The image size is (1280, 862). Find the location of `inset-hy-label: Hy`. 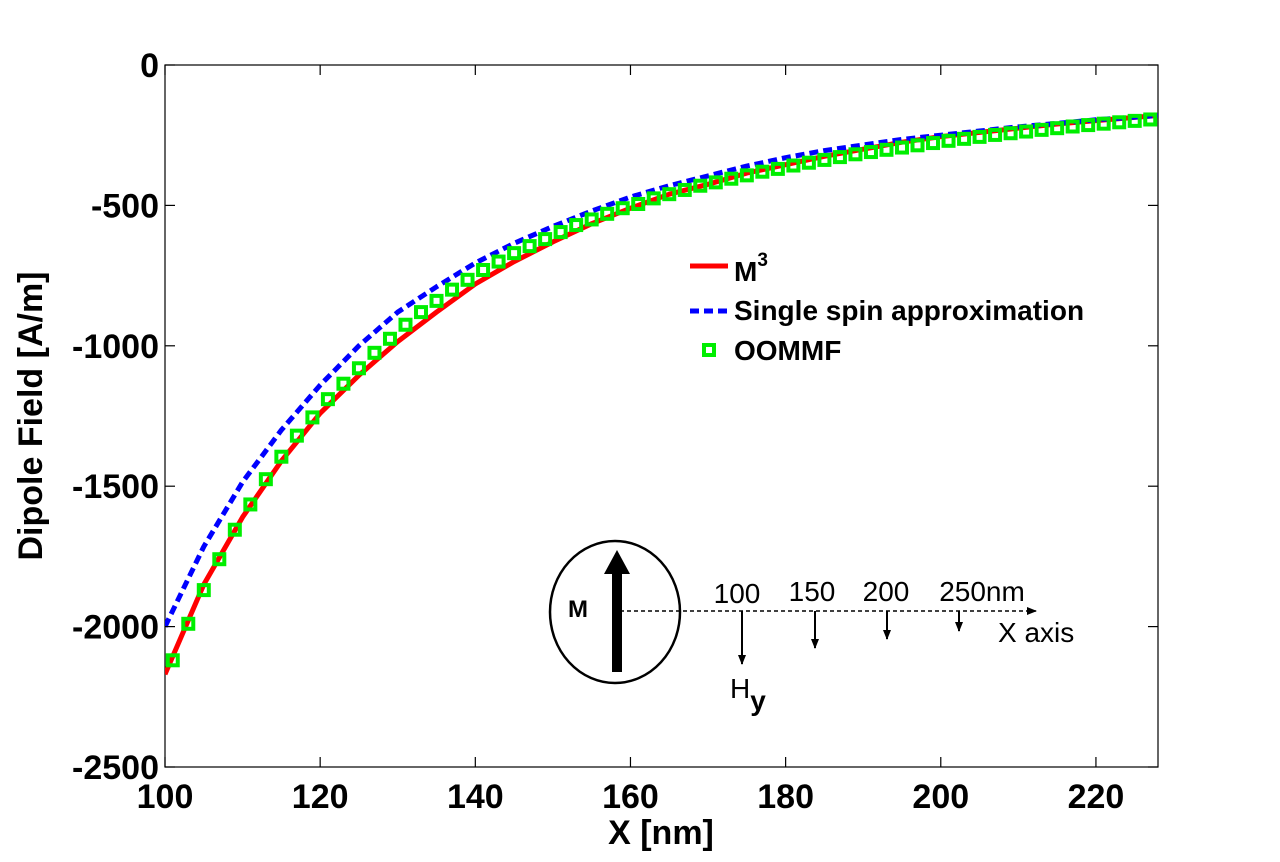

inset-hy-label: Hy is located at coordinates (748, 694).